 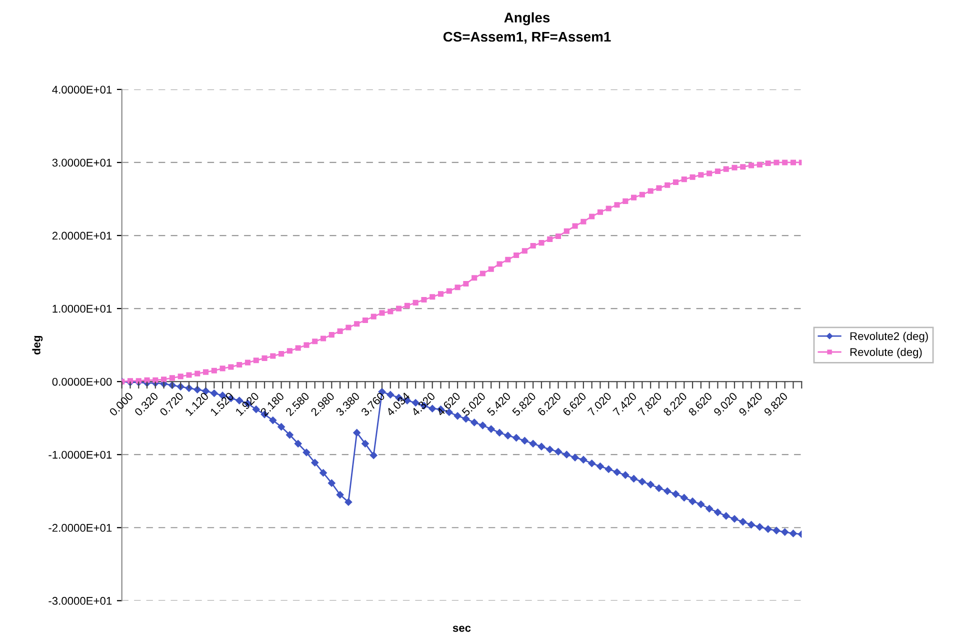 I want to click on y-tick-label: 3.0000E+01, so click(x=82, y=162).